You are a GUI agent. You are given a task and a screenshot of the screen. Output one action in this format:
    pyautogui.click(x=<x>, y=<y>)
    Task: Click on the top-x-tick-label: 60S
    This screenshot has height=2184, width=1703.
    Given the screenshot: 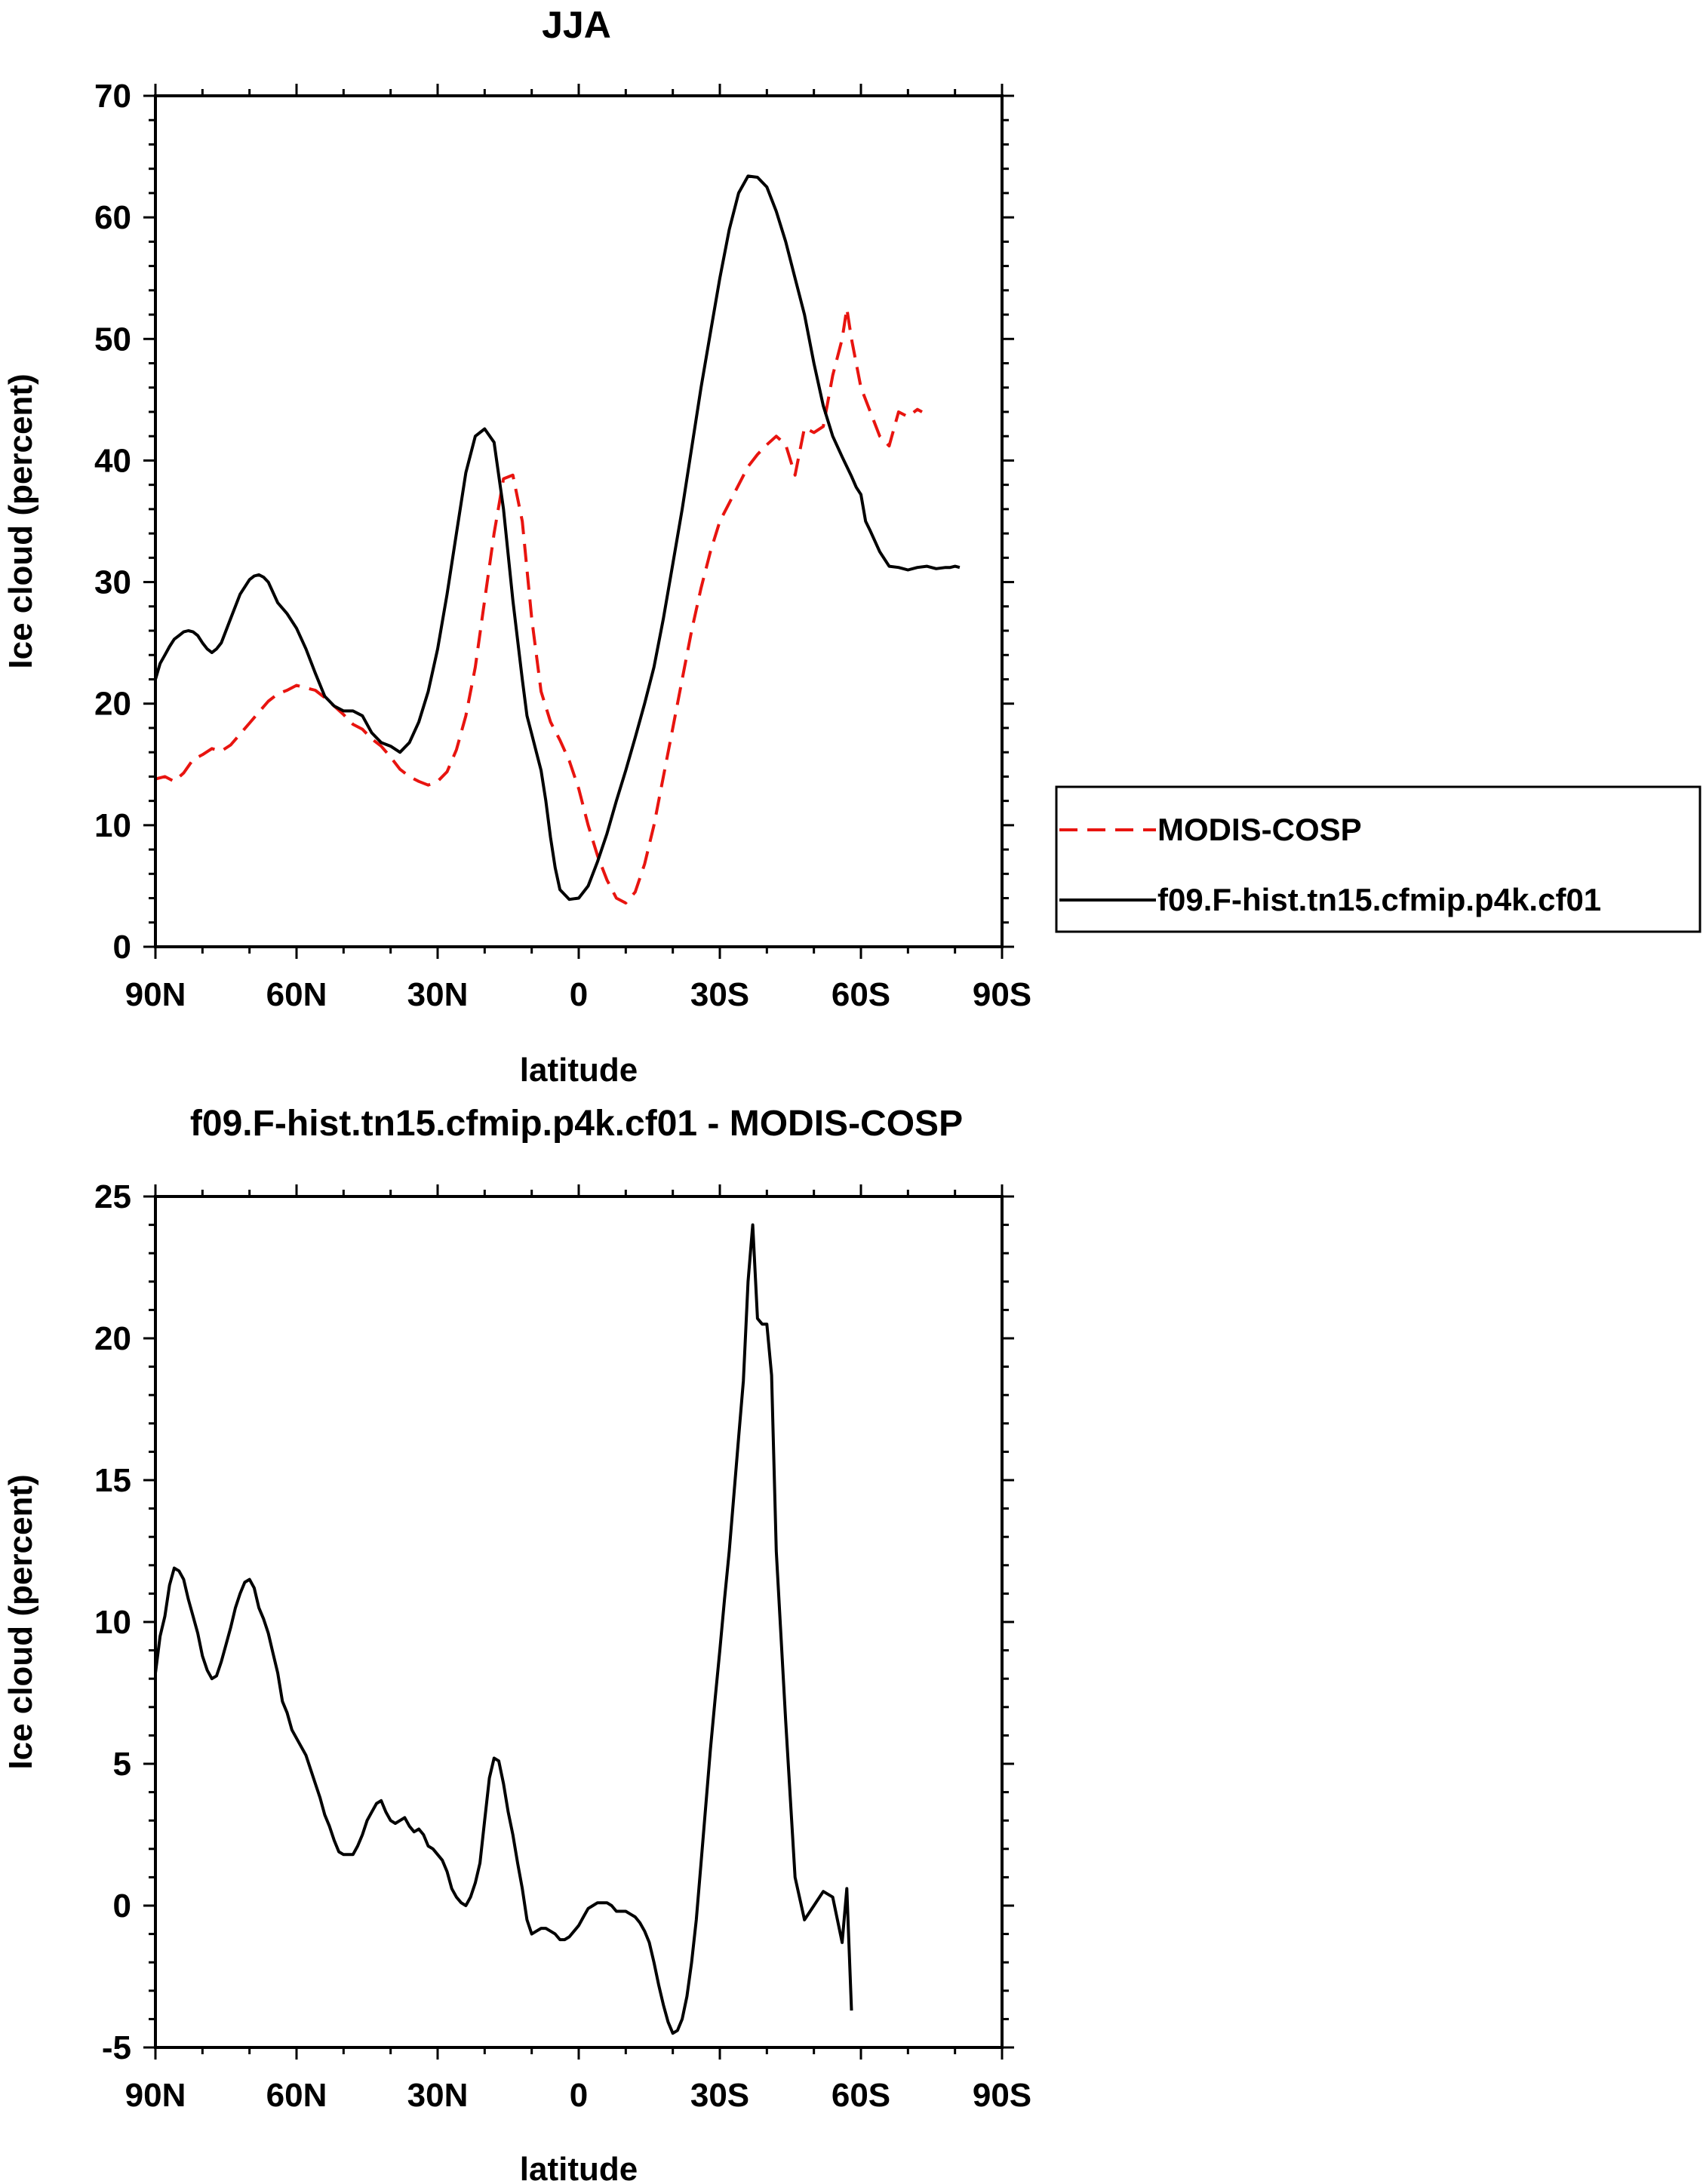 What is the action you would take?
    pyautogui.click(x=861, y=994)
    